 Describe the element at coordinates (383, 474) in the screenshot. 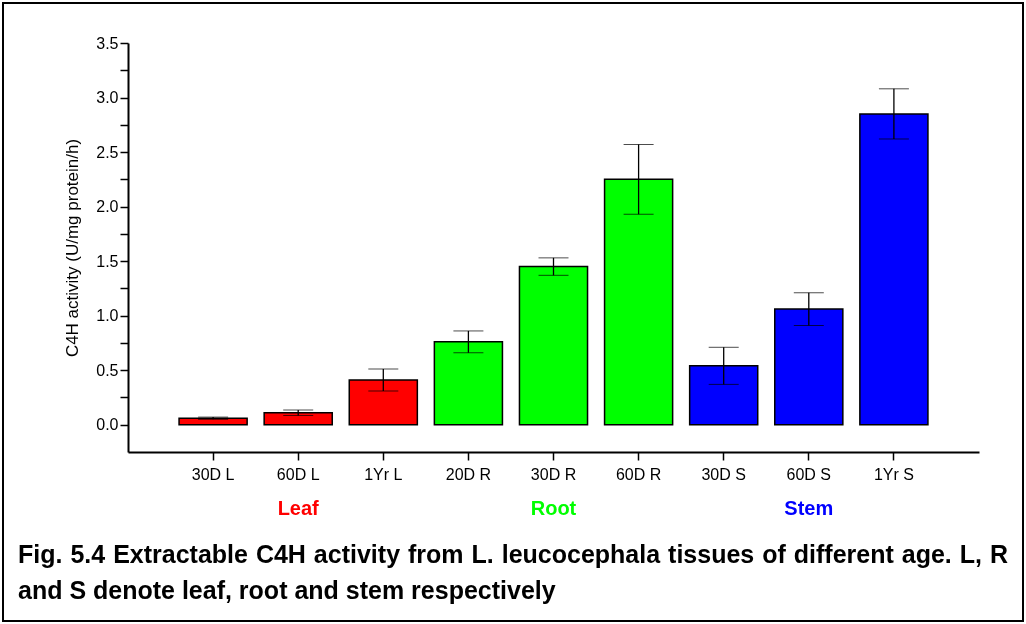

I see `x-tick-label: 1Yr L` at that location.